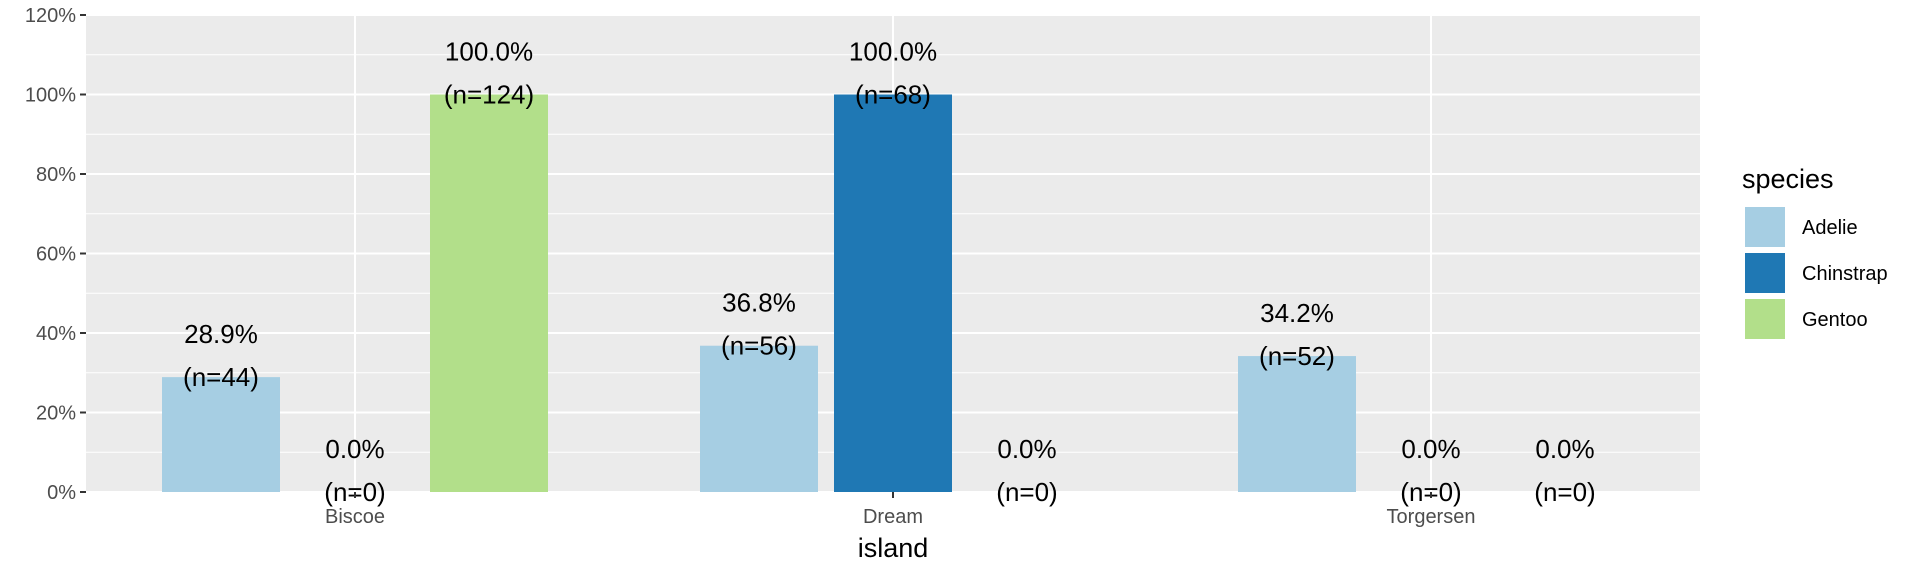 This screenshot has height=576, width=1920. I want to click on x-axis: Biscoe Dream Torgersen, so click(900, 510).